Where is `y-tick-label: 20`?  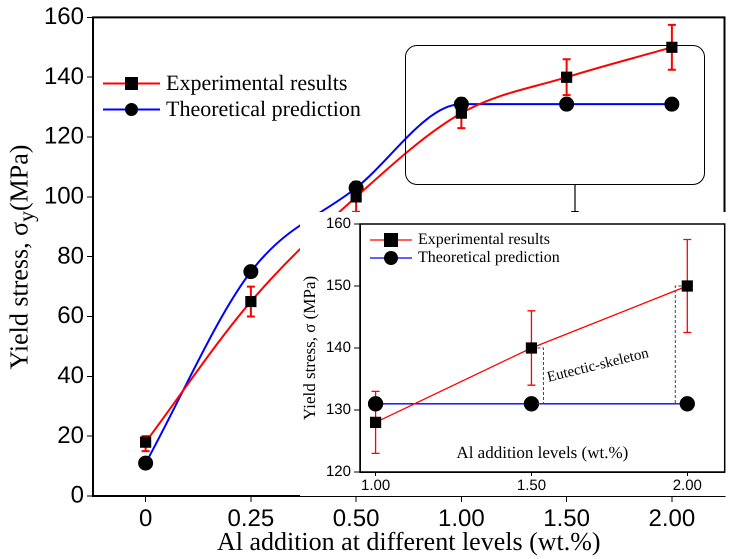 y-tick-label: 20 is located at coordinates (70, 435).